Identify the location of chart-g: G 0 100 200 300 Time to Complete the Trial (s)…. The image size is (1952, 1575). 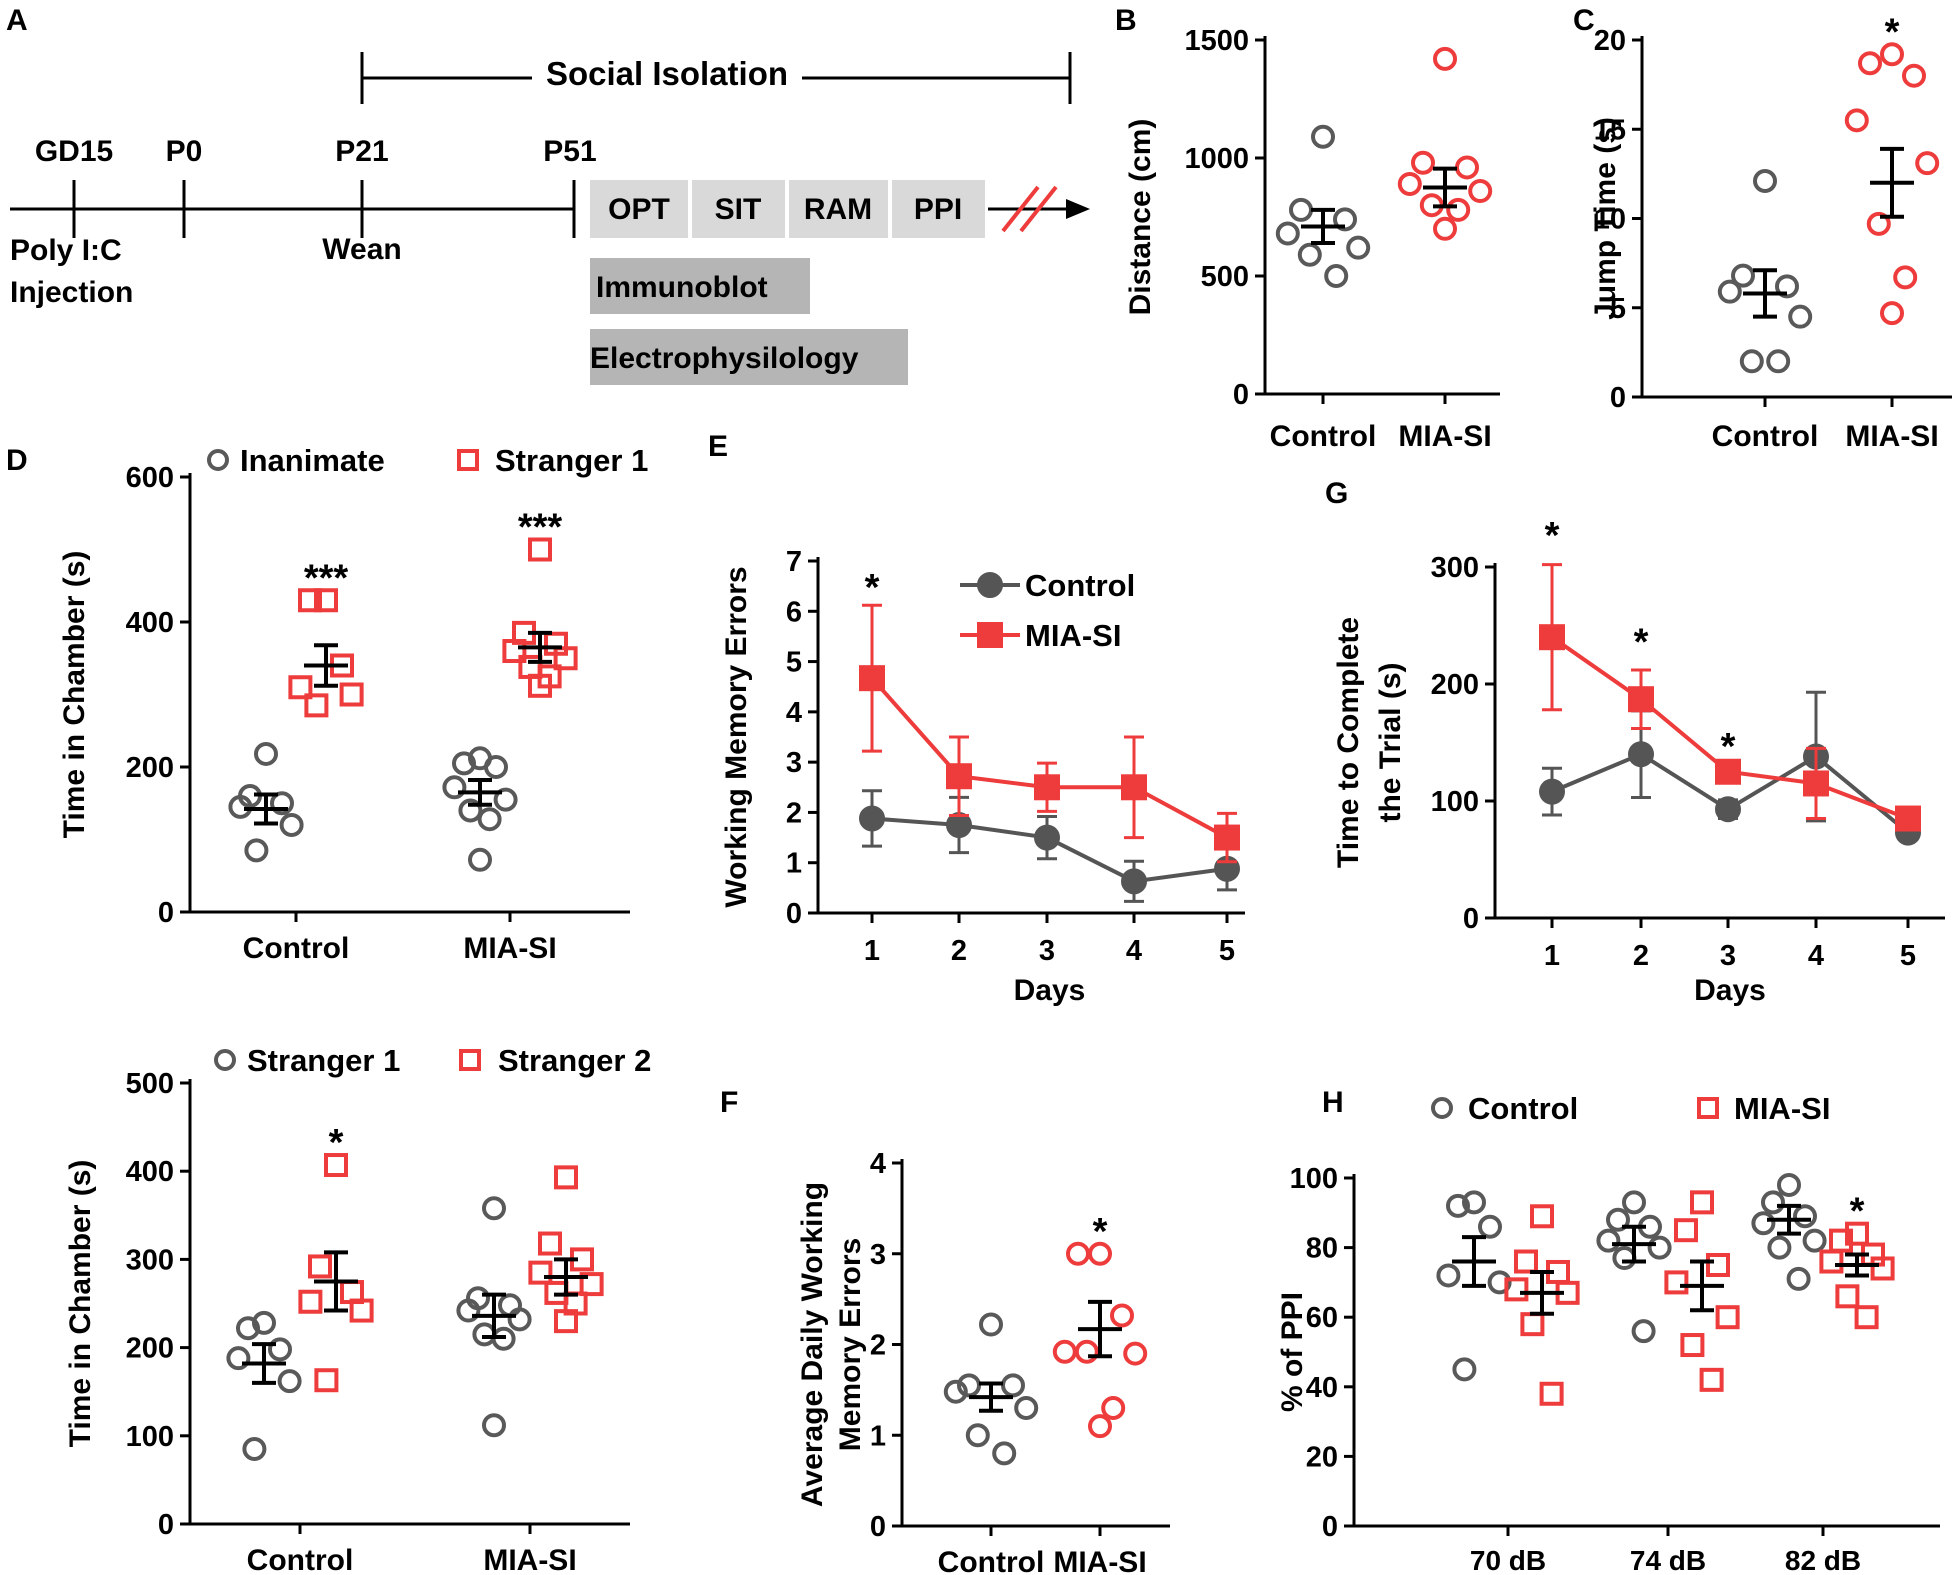
(1635, 742).